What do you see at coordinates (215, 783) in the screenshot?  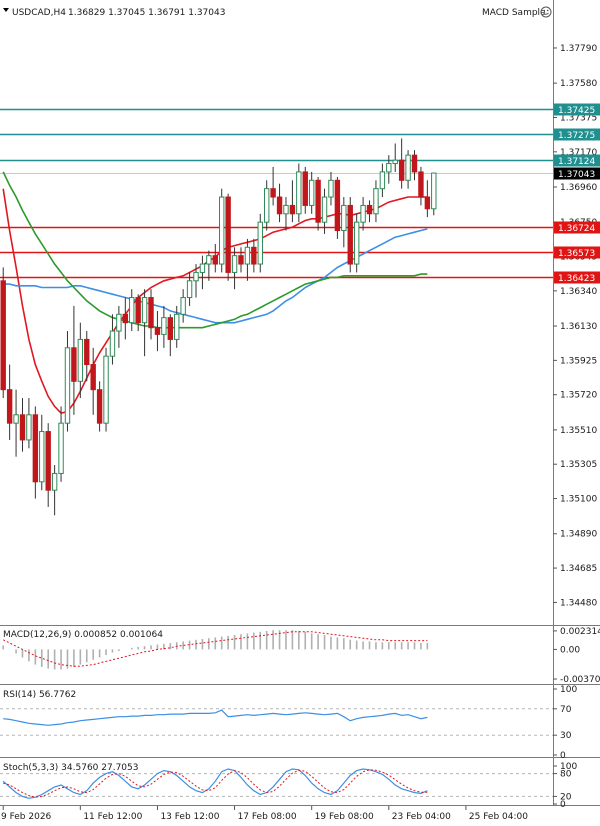 I see `stoch-signal-line` at bounding box center [215, 783].